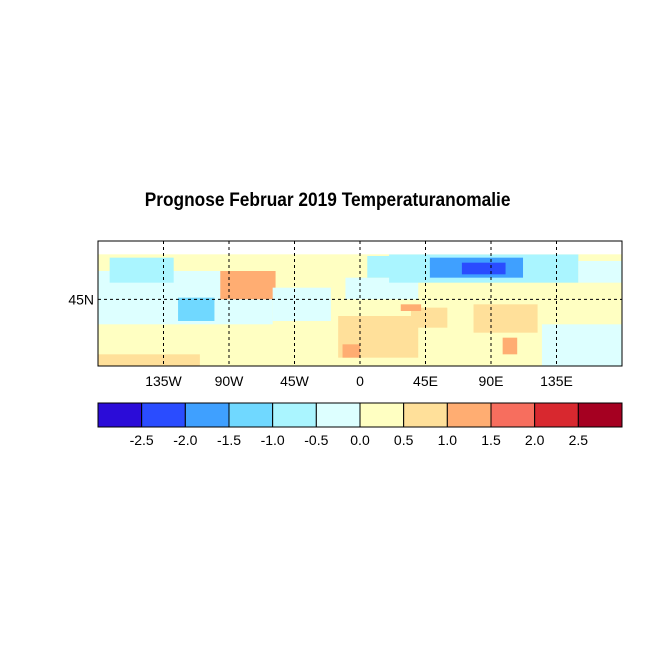  Describe the element at coordinates (483, 268) in the screenshot. I see `anomaly-region-siberia-core` at that location.